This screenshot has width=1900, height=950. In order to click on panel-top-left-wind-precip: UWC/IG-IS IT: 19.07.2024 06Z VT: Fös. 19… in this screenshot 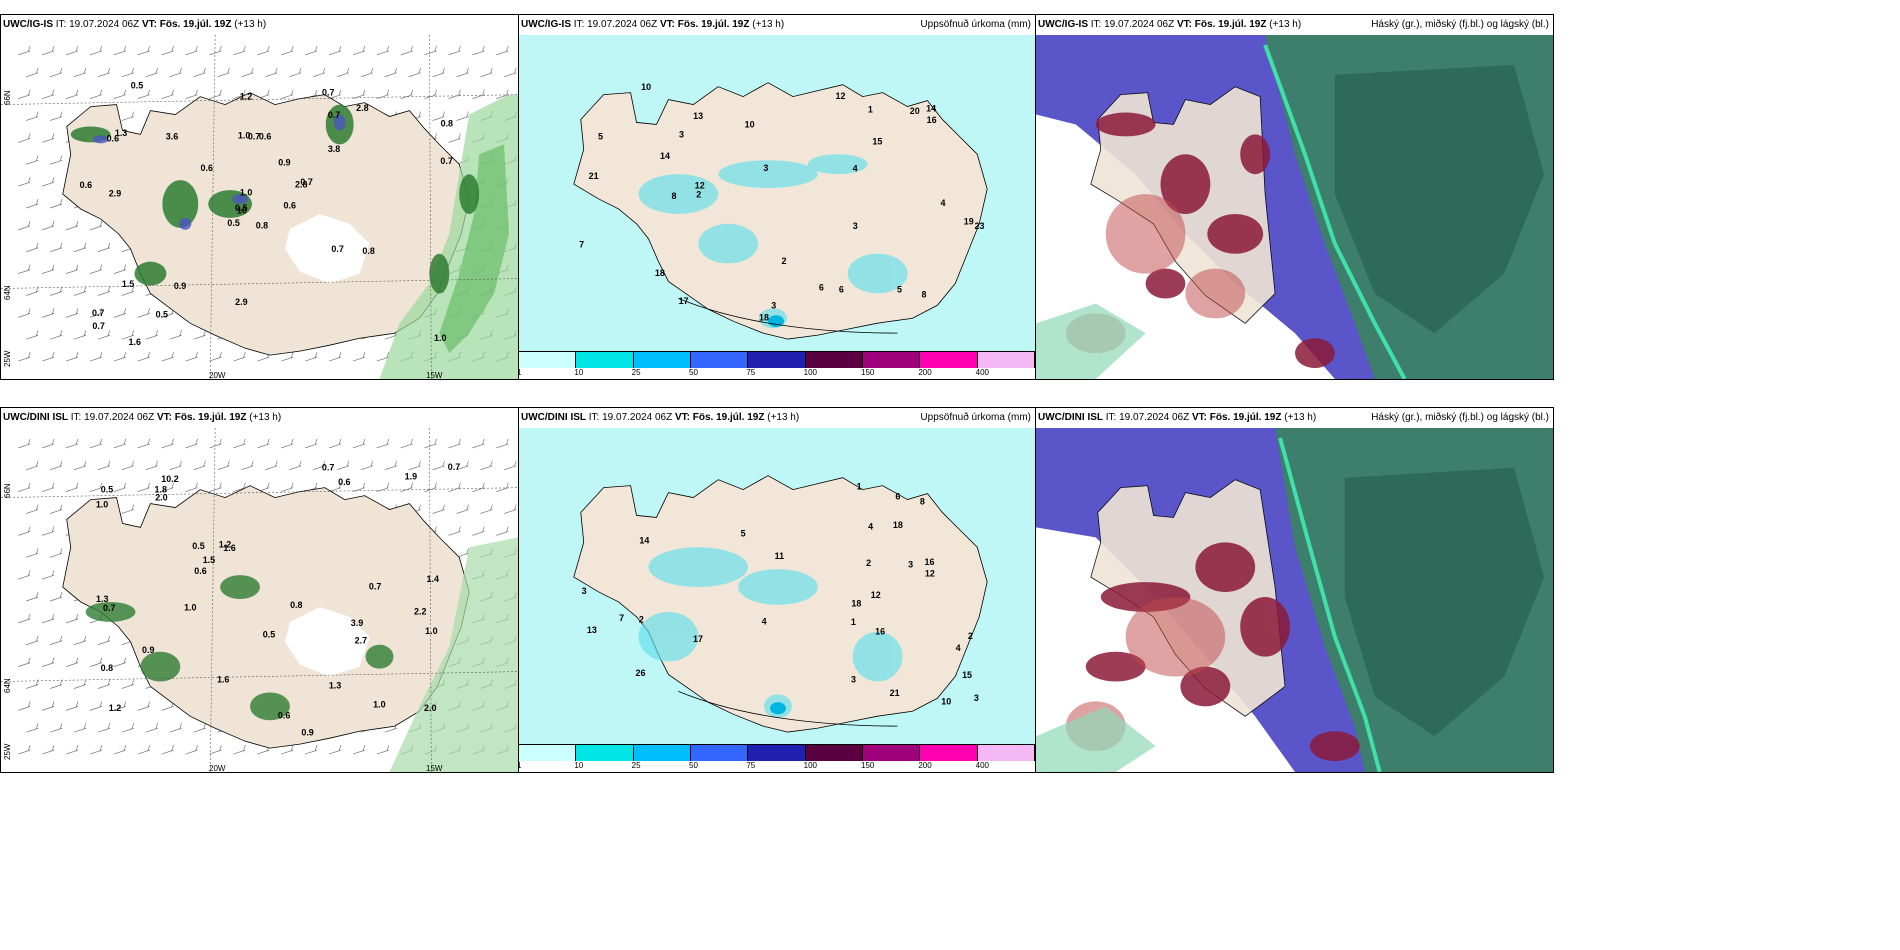, I will do `click(259, 197)`.